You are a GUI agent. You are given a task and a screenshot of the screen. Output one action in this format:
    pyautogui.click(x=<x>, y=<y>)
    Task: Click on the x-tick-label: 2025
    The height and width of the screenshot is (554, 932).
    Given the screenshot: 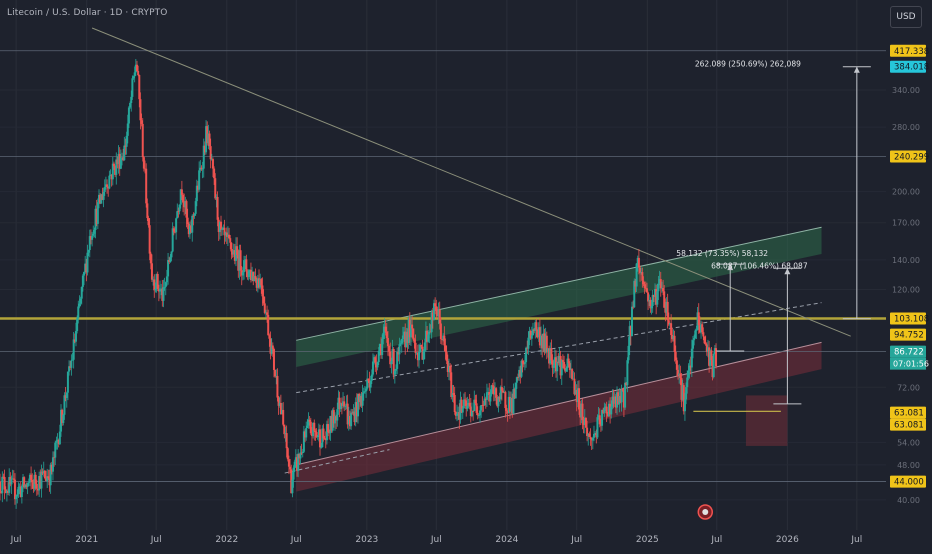 What is the action you would take?
    pyautogui.click(x=647, y=540)
    